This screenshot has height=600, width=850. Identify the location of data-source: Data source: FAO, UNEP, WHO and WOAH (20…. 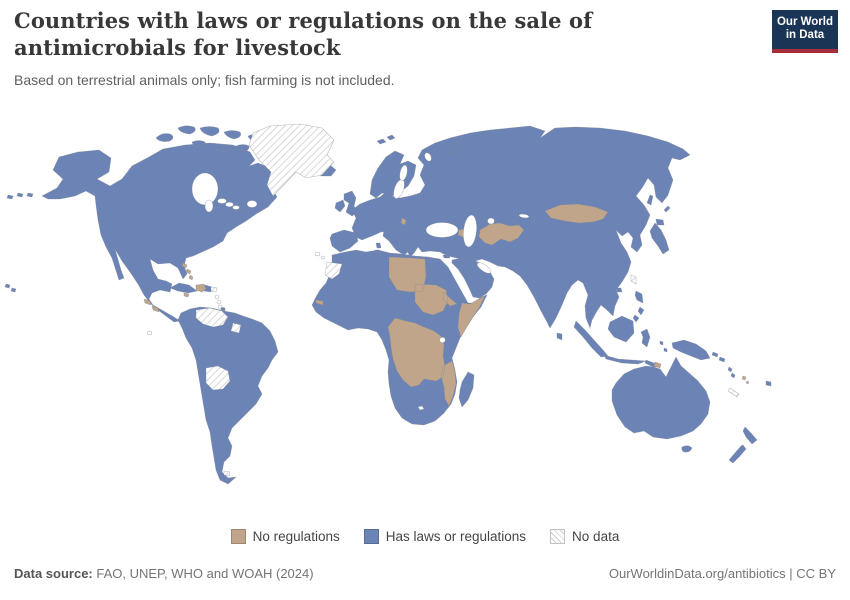
(164, 573).